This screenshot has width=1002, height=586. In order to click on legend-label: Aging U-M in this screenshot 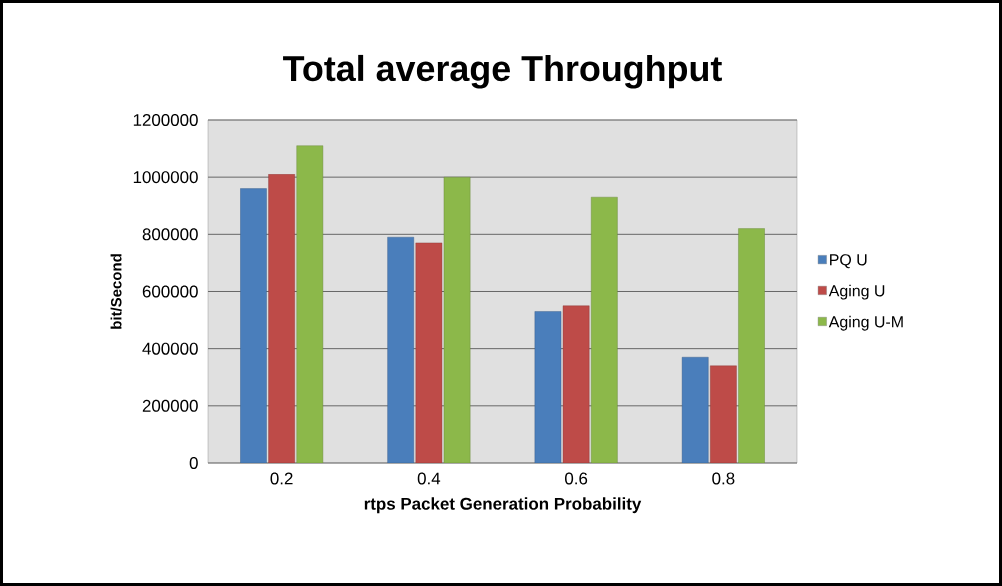, I will do `click(865, 323)`.